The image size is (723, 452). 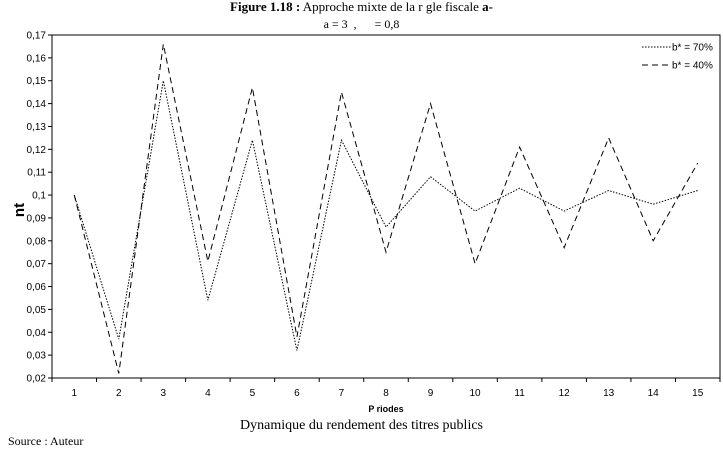 I want to click on legend: b* = 70% b* = 40%, so click(x=677, y=57).